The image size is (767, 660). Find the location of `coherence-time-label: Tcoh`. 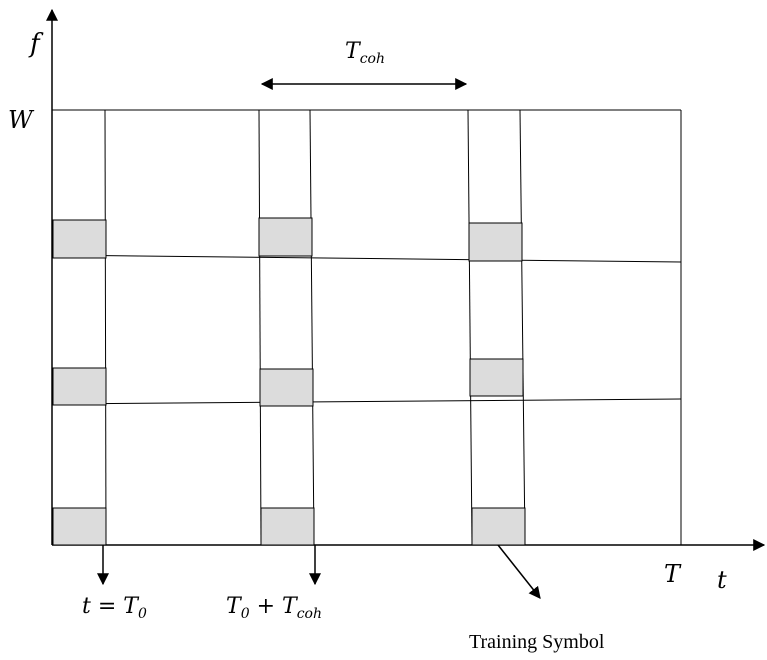

coherence-time-label: Tcoh is located at coordinates (365, 53).